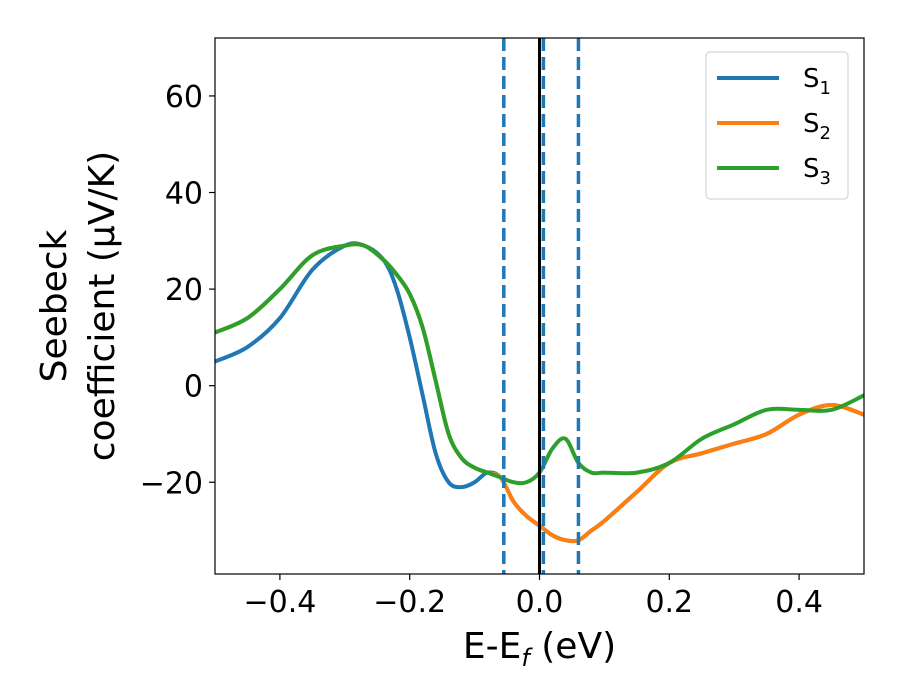 The width and height of the screenshot is (900, 700). What do you see at coordinates (540, 602) in the screenshot?
I see `x-tick-label: 0.0` at bounding box center [540, 602].